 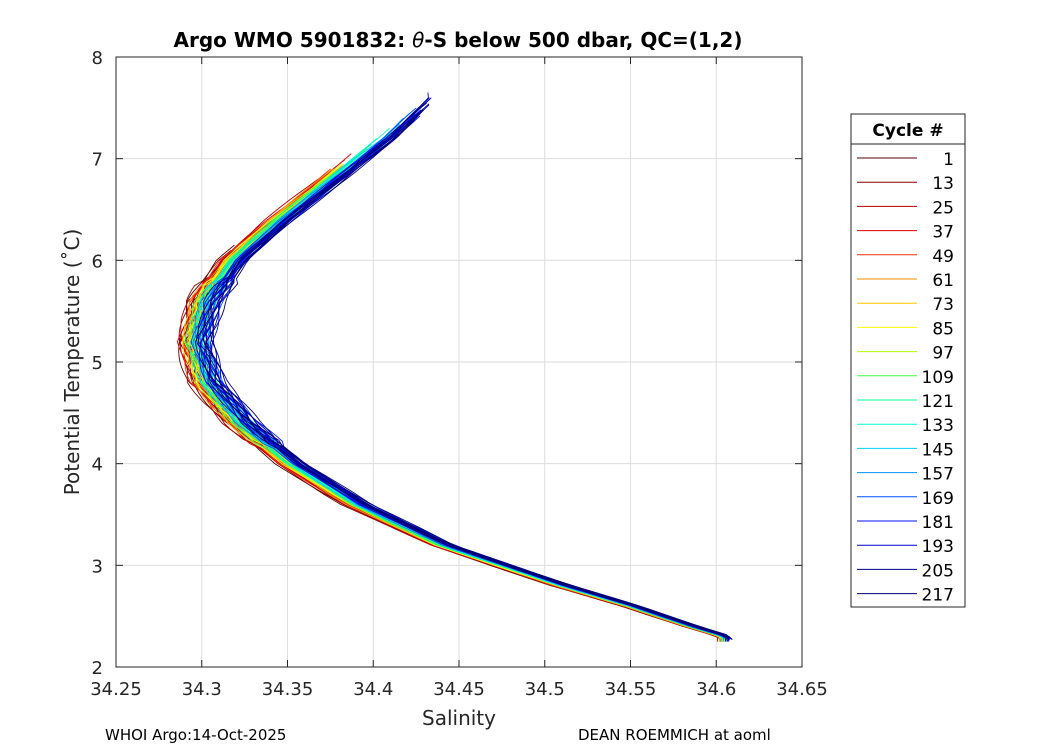 I want to click on y-tick-label: 5, so click(x=97, y=363).